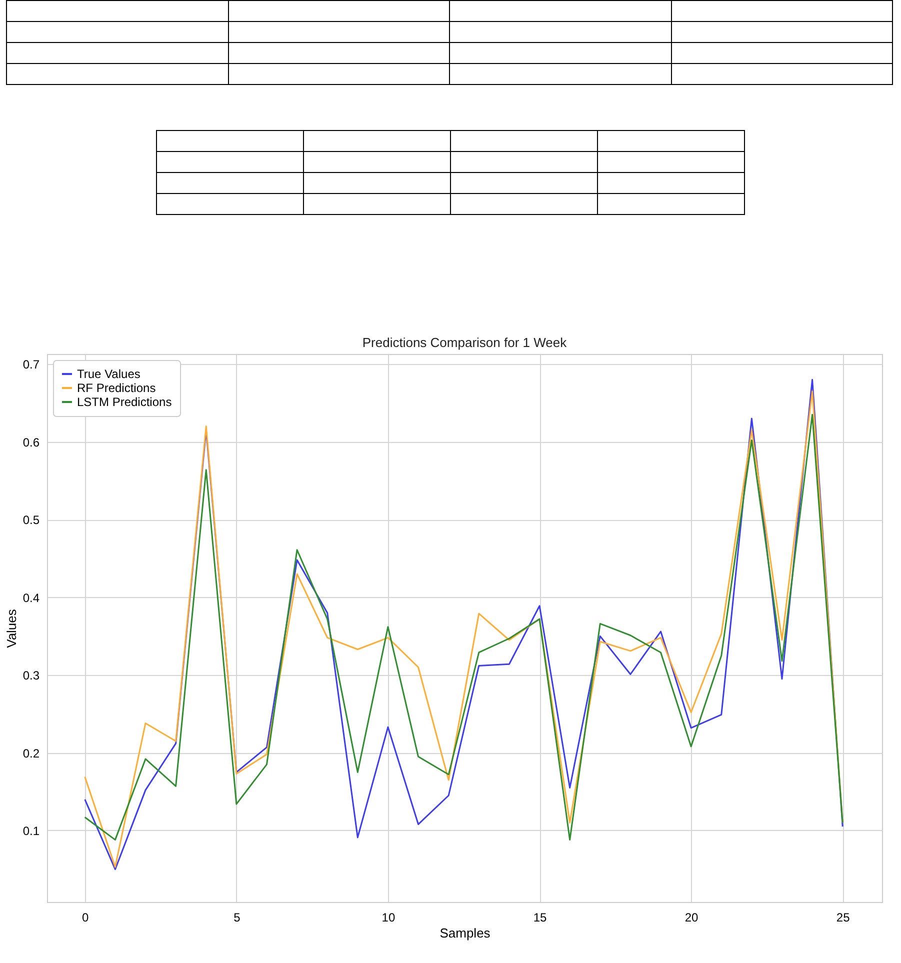  What do you see at coordinates (465, 933) in the screenshot?
I see `x-axis-title: Samples` at bounding box center [465, 933].